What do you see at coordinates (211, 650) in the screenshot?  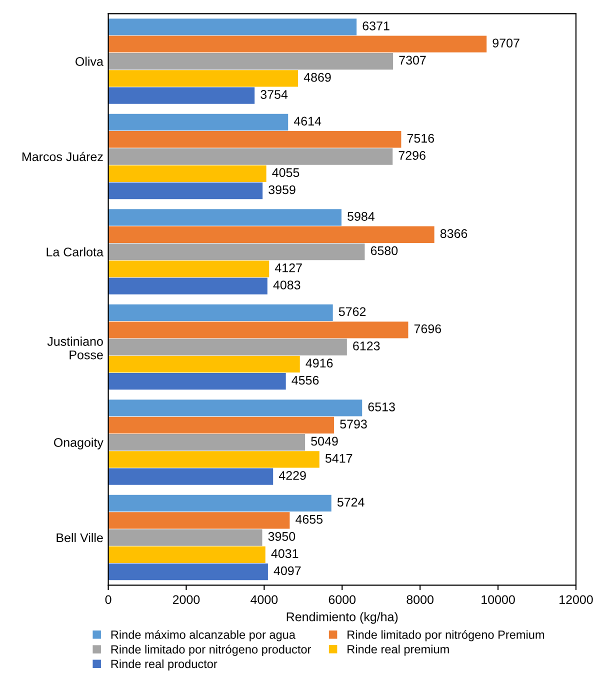 I see `legend-label: Rinde limitado por nitrógeno productor` at bounding box center [211, 650].